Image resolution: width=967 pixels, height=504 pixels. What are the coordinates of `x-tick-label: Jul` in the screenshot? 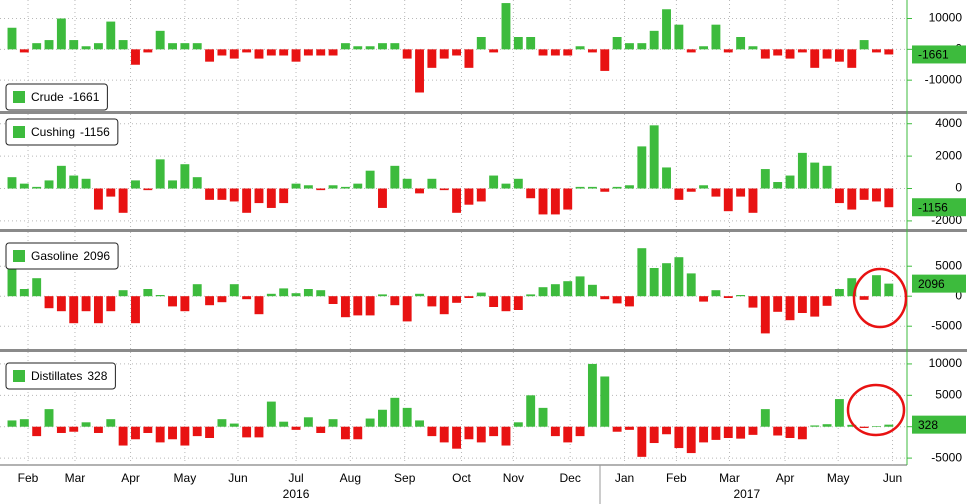 It's located at (295, 478).